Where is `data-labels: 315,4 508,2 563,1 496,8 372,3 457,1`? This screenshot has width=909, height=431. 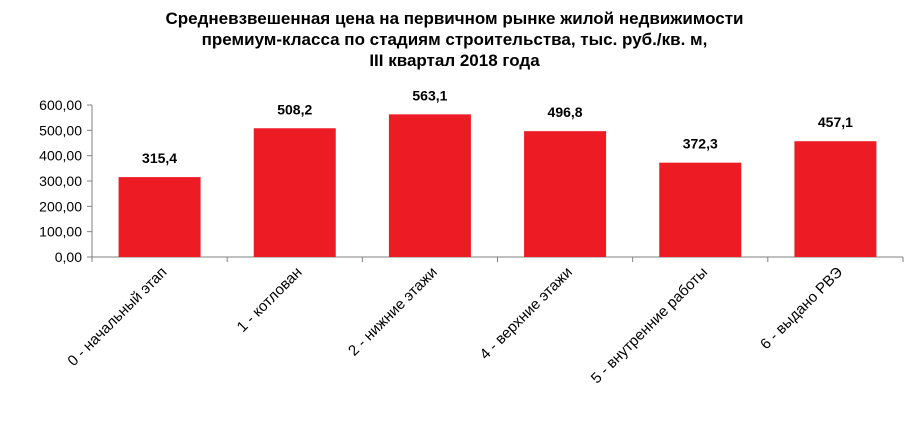
data-labels: 315,4 508,2 563,1 496,8 372,3 457,1 is located at coordinates (497, 126).